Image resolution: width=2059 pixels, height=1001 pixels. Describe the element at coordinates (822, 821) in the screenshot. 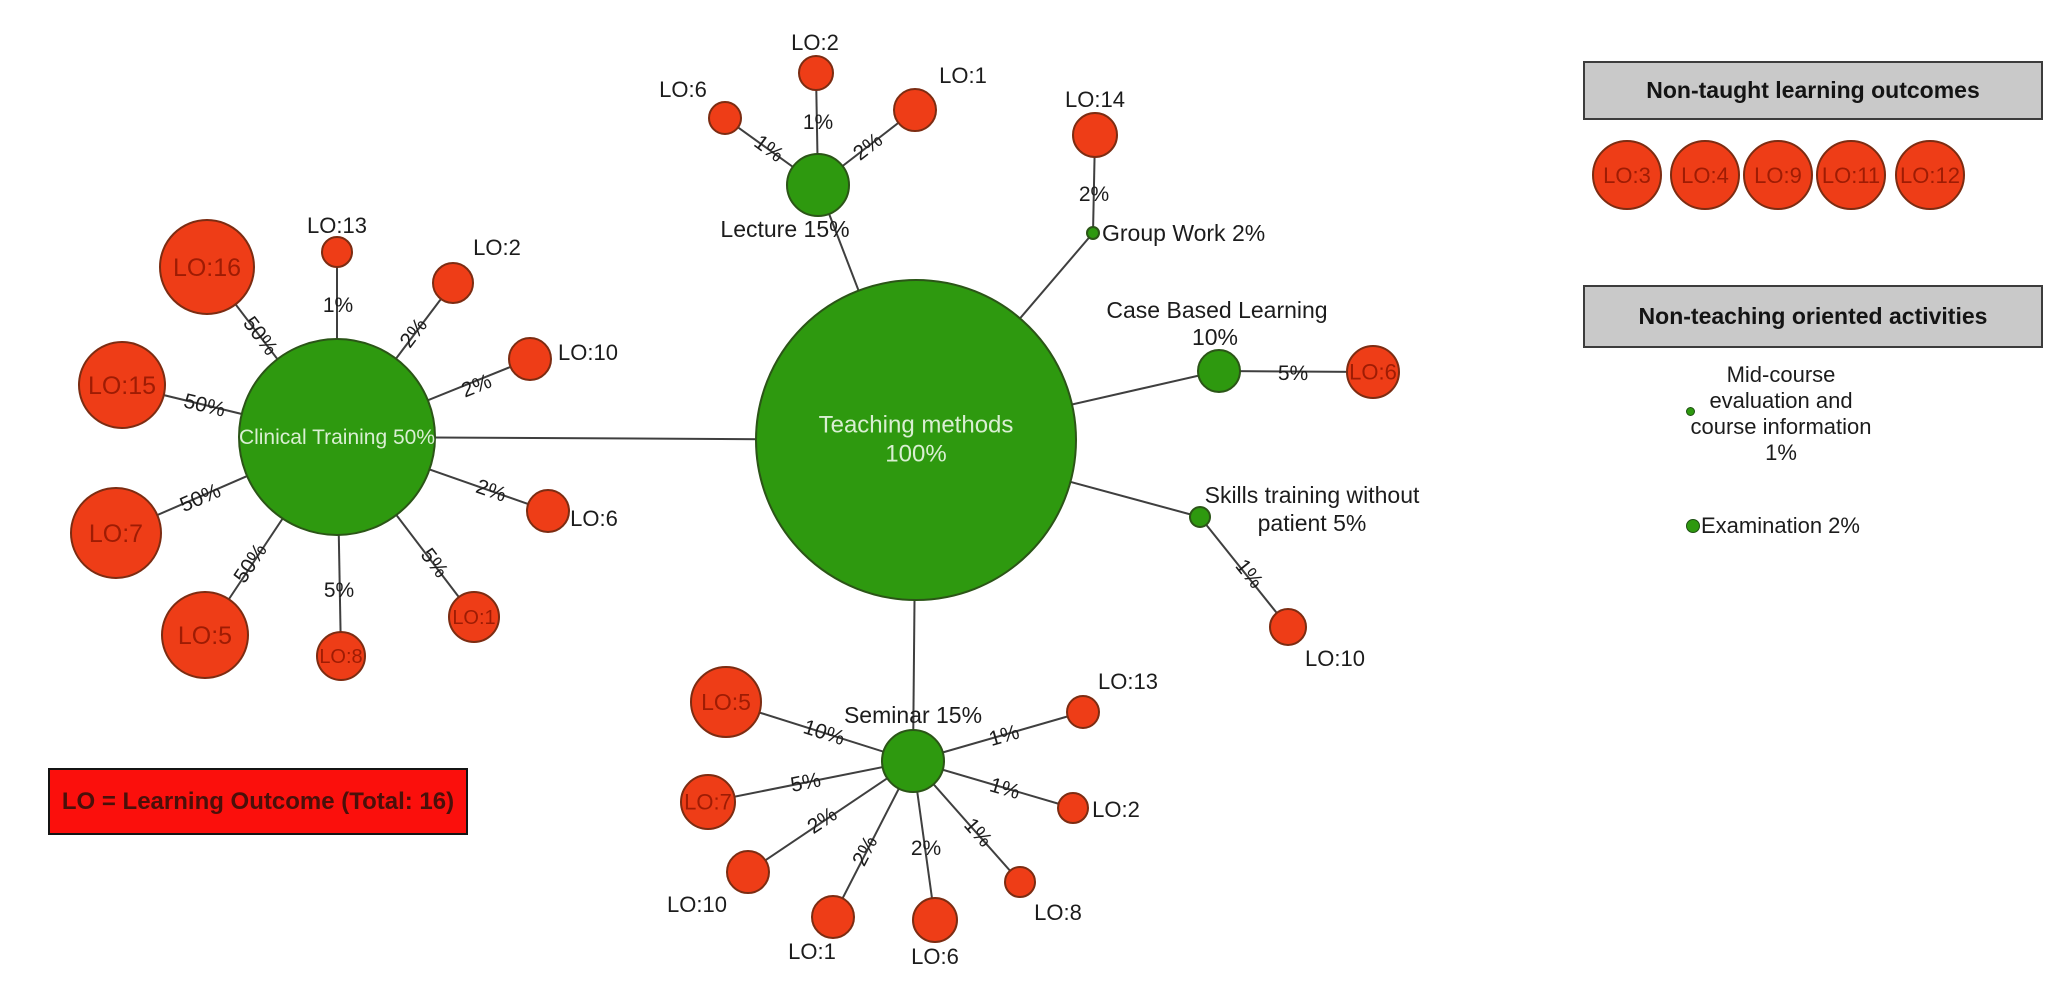

I see `edge-label-lo10-seminar: 2%` at that location.